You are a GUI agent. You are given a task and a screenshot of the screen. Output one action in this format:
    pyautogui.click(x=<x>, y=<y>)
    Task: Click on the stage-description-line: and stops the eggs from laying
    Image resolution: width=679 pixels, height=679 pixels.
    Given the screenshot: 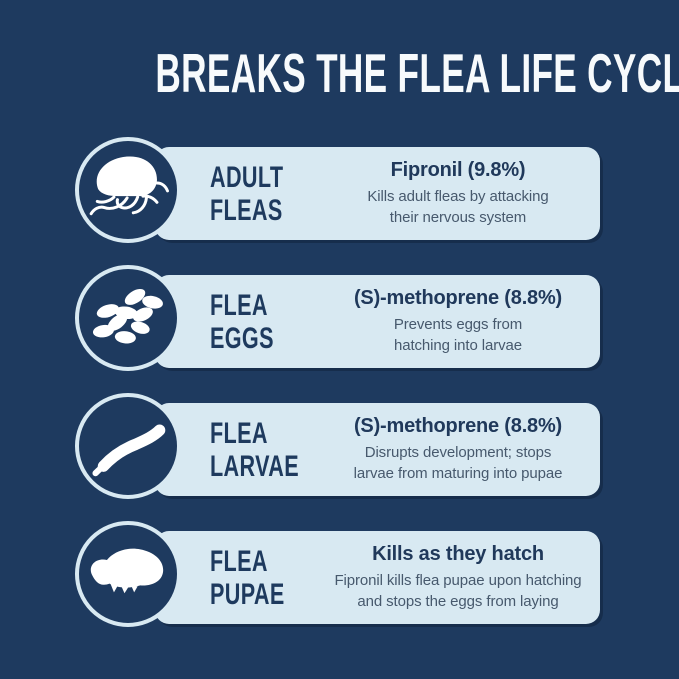 What is the action you would take?
    pyautogui.click(x=458, y=601)
    